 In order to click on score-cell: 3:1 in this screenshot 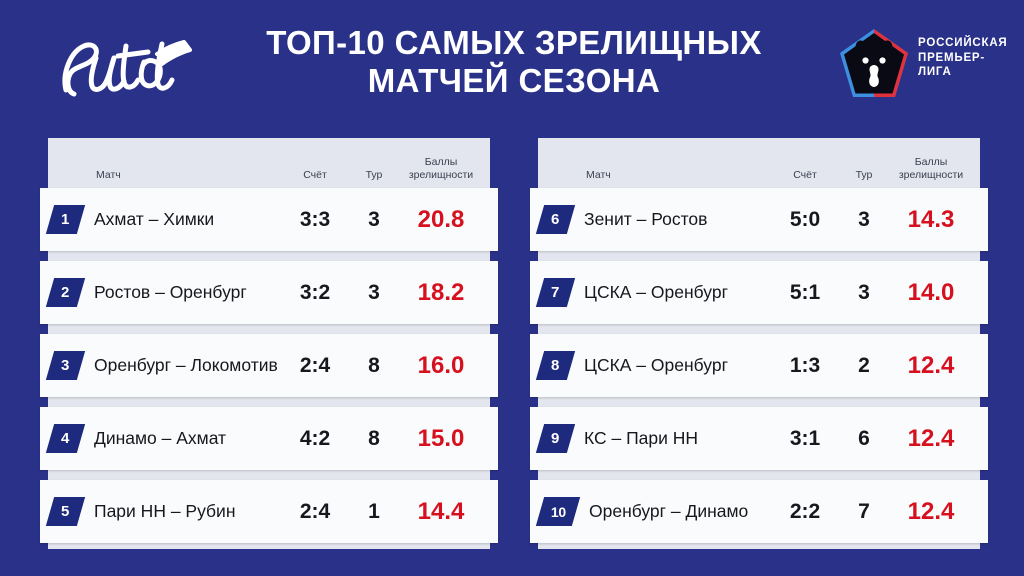, I will do `click(805, 438)`.